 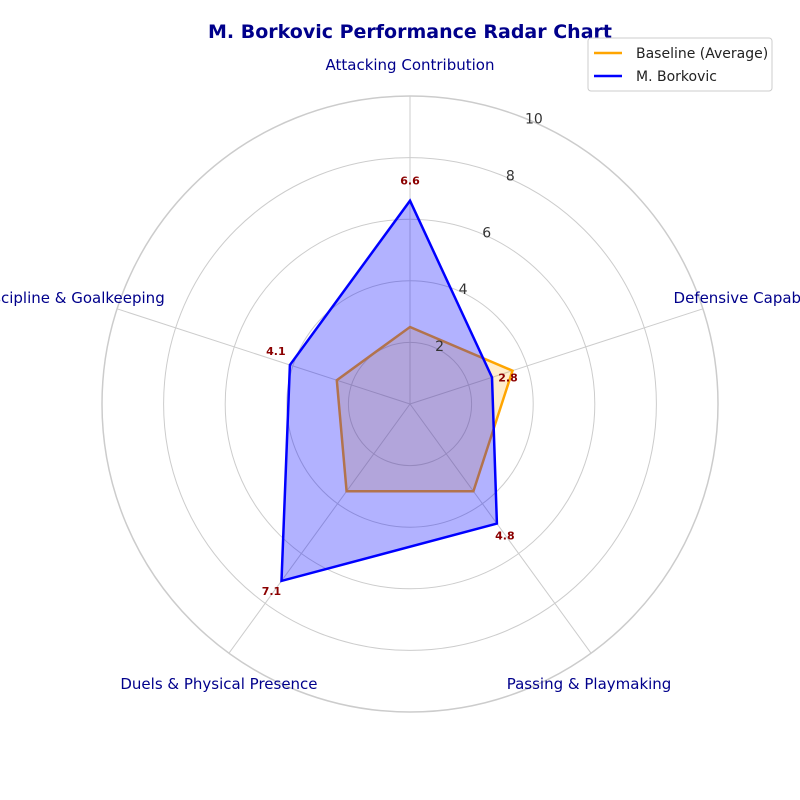 I want to click on legend-label: Baseline (Average), so click(x=702, y=54).